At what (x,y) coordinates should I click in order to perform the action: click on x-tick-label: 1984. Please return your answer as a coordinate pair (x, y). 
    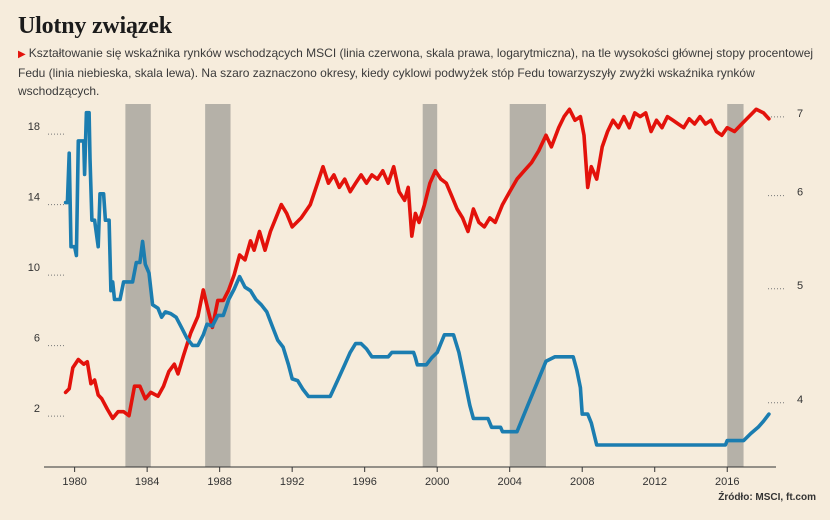
    Looking at the image, I should click on (147, 482).